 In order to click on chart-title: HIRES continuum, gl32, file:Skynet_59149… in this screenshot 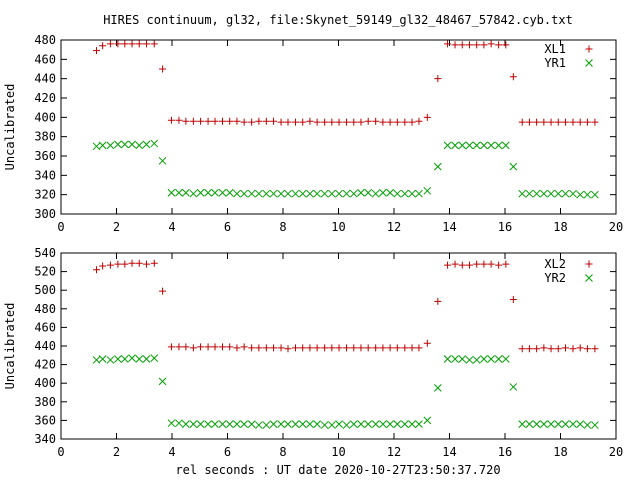, I will do `click(338, 20)`.